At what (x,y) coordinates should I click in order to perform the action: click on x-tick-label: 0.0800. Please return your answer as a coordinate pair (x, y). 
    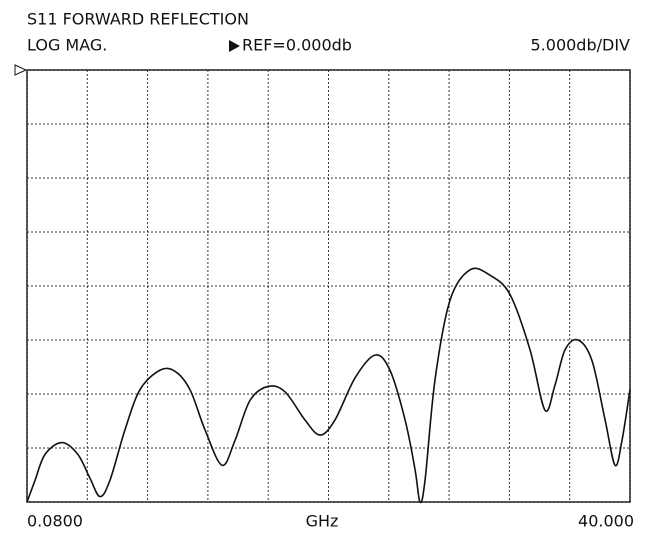
    Looking at the image, I should click on (55, 521).